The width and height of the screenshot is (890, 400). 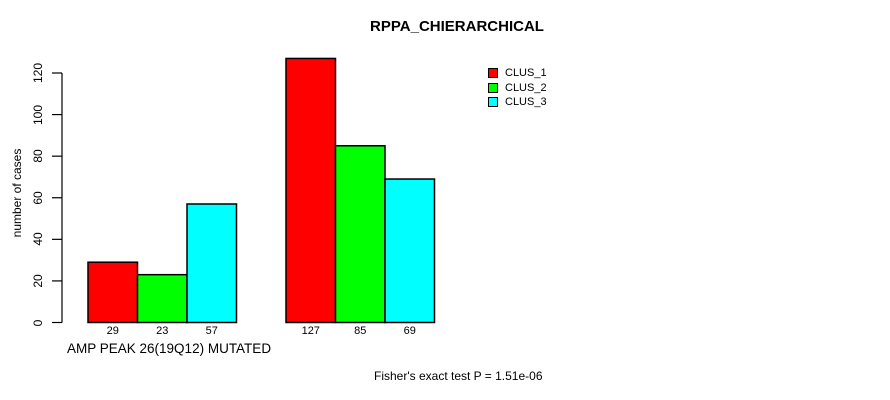 What do you see at coordinates (38, 198) in the screenshot?
I see `y-tick-label: 60` at bounding box center [38, 198].